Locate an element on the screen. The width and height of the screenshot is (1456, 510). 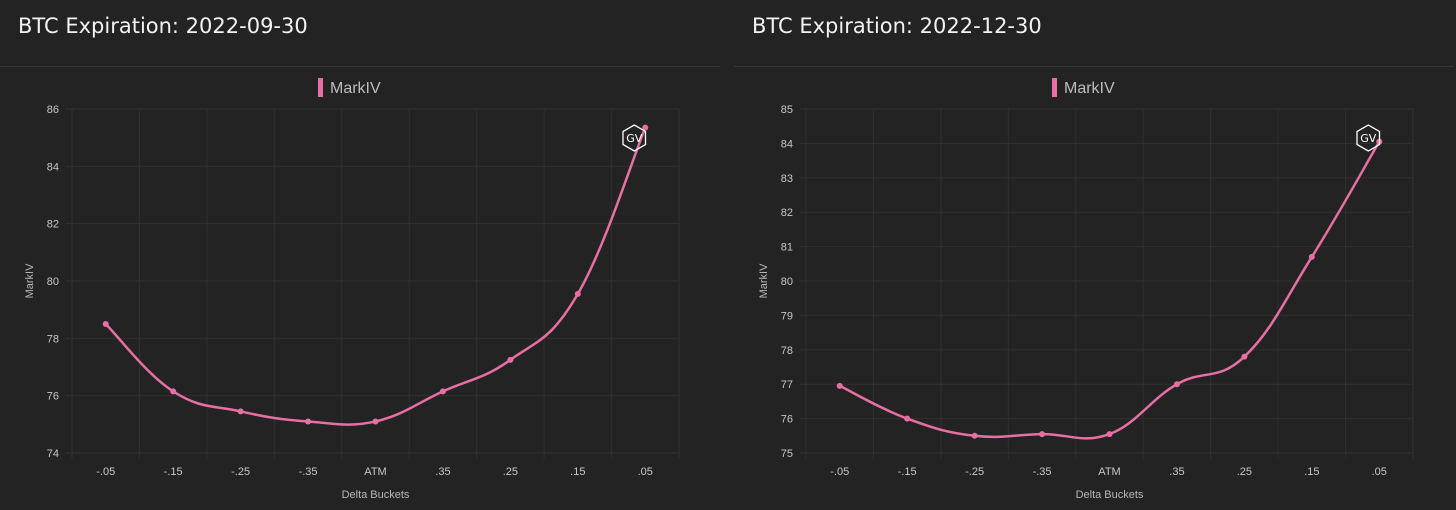
y-tick-label: 79 is located at coordinates (787, 316).